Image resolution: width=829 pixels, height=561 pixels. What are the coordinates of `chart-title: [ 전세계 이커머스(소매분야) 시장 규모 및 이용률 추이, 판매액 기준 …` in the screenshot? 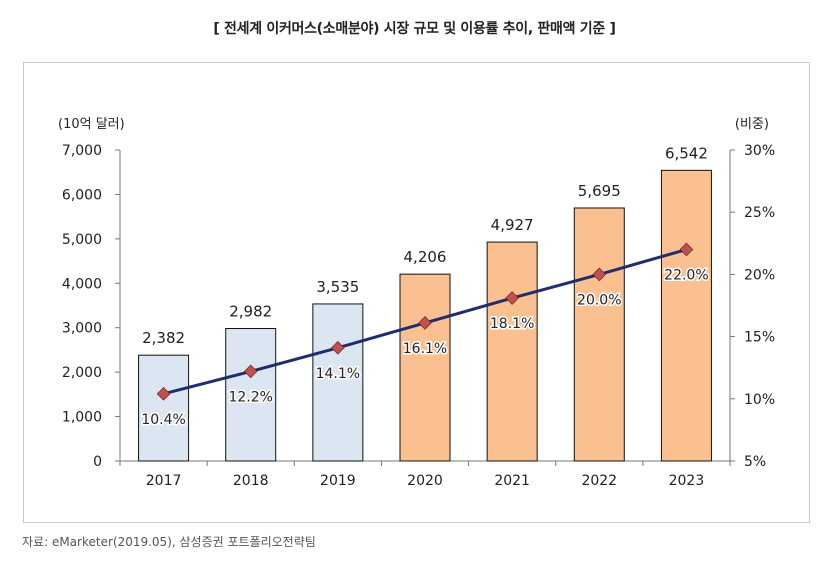 It's located at (414, 29).